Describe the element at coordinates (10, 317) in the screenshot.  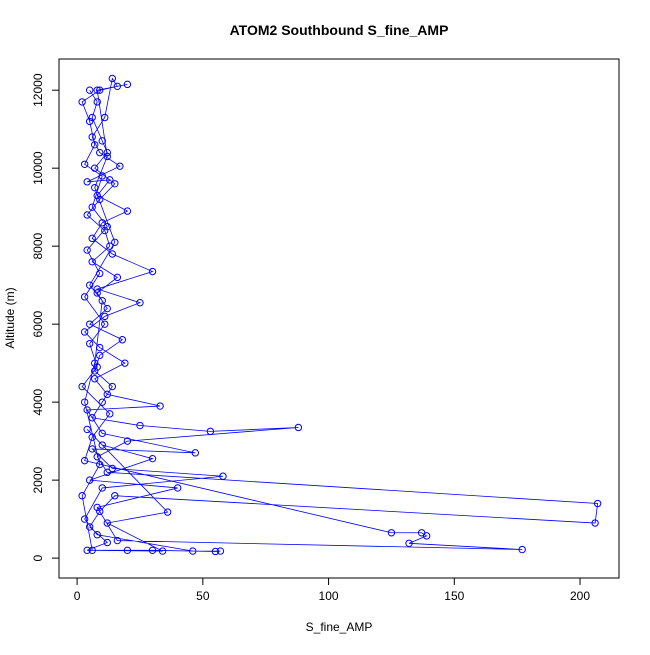
I see `y-axis-label: Altitude (m)` at that location.